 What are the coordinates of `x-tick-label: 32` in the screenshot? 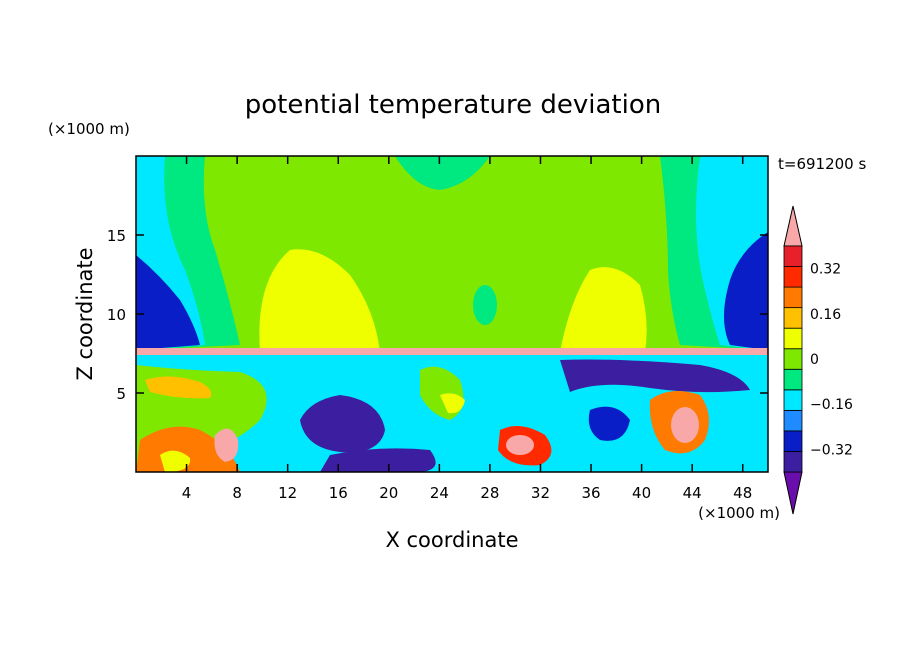 It's located at (540, 493).